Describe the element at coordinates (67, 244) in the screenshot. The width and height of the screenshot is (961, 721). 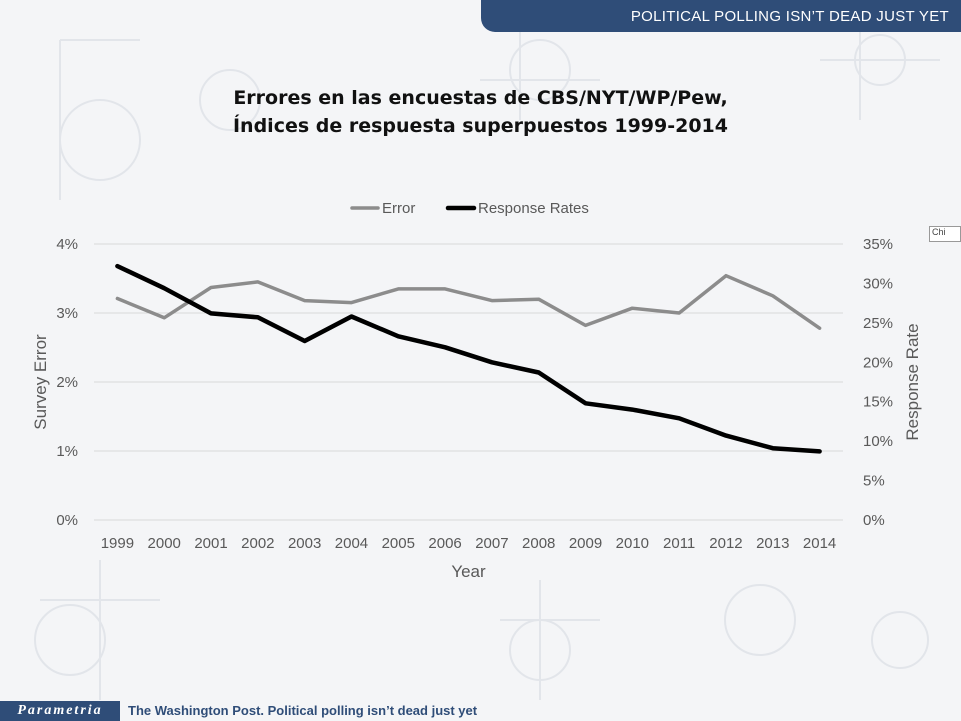
I see `y-left-tick-label: 4%` at that location.